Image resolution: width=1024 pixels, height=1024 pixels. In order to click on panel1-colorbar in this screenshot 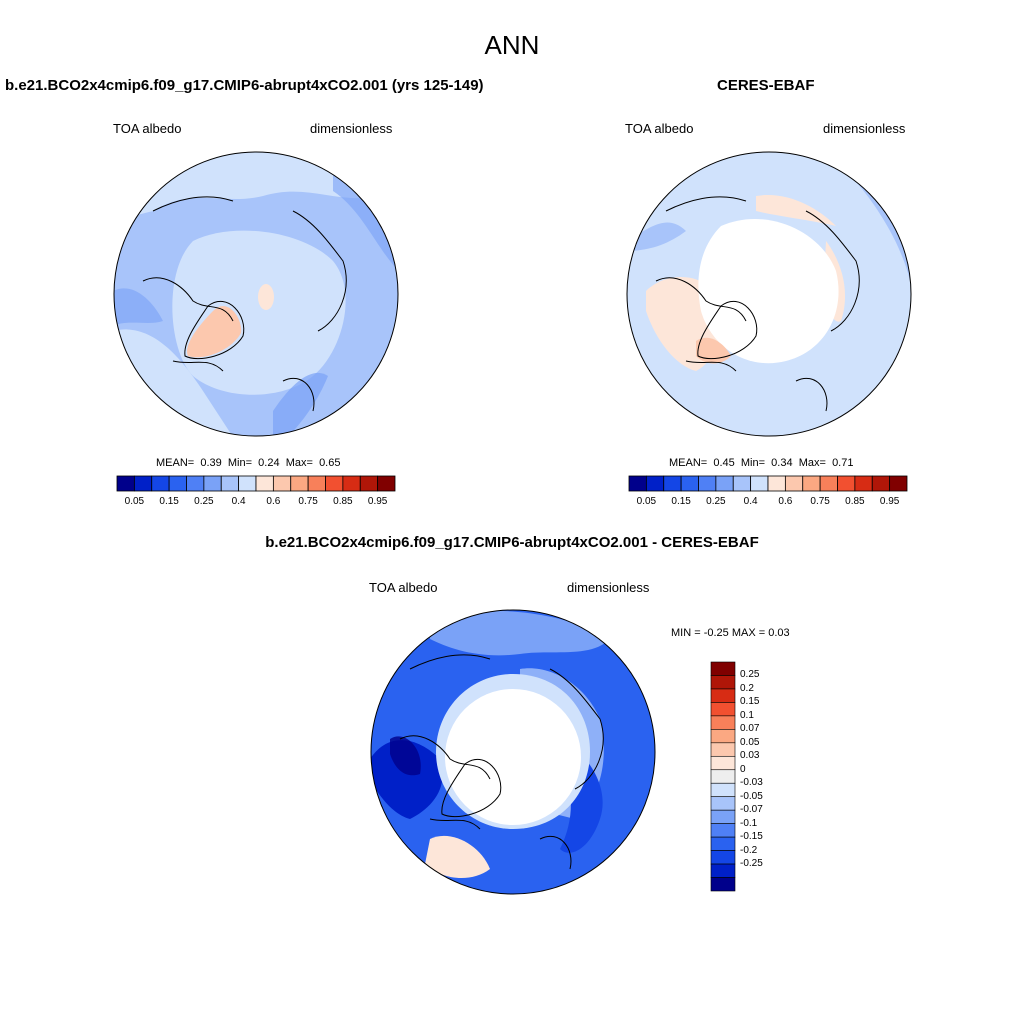, I will do `click(256, 483)`.